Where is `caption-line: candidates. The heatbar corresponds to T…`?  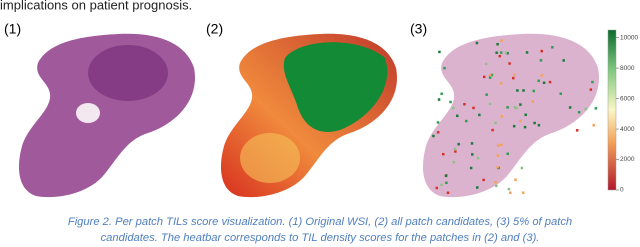
caption-line: candidates. The heatbar corresponds to T… is located at coordinates (320, 238).